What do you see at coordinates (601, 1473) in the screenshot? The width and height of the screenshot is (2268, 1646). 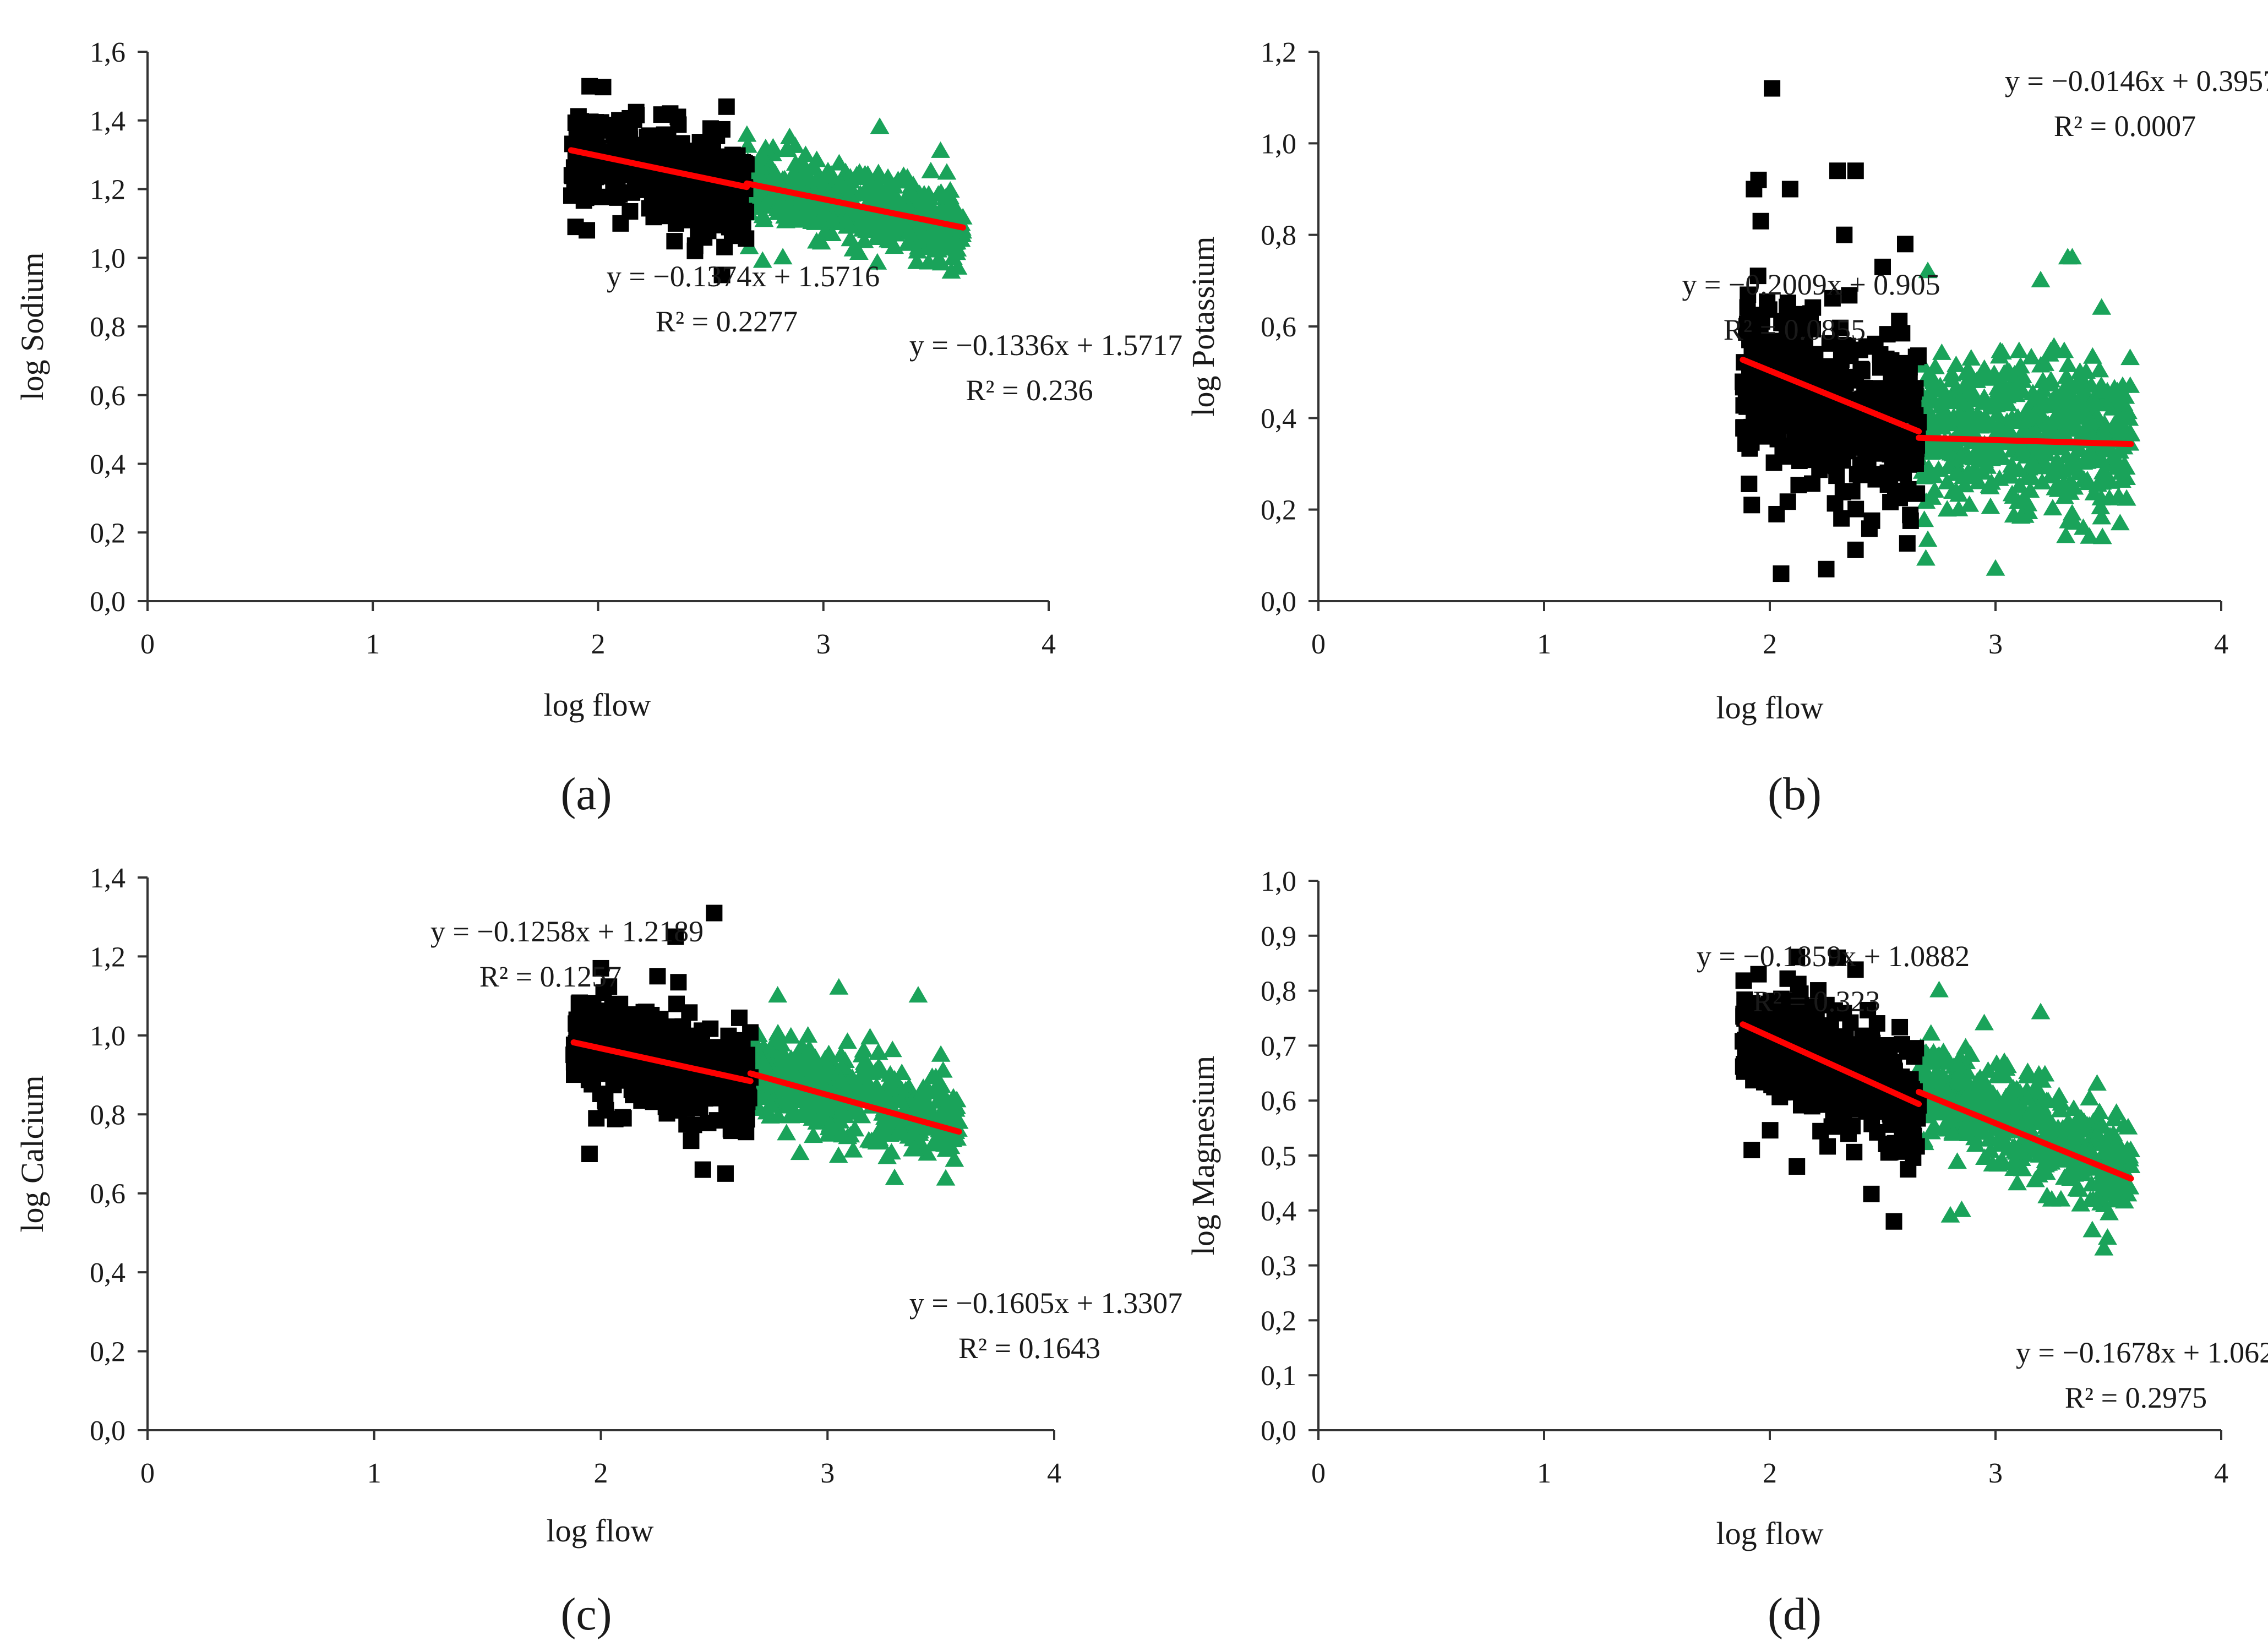 I see `x-tick-label: 2` at bounding box center [601, 1473].